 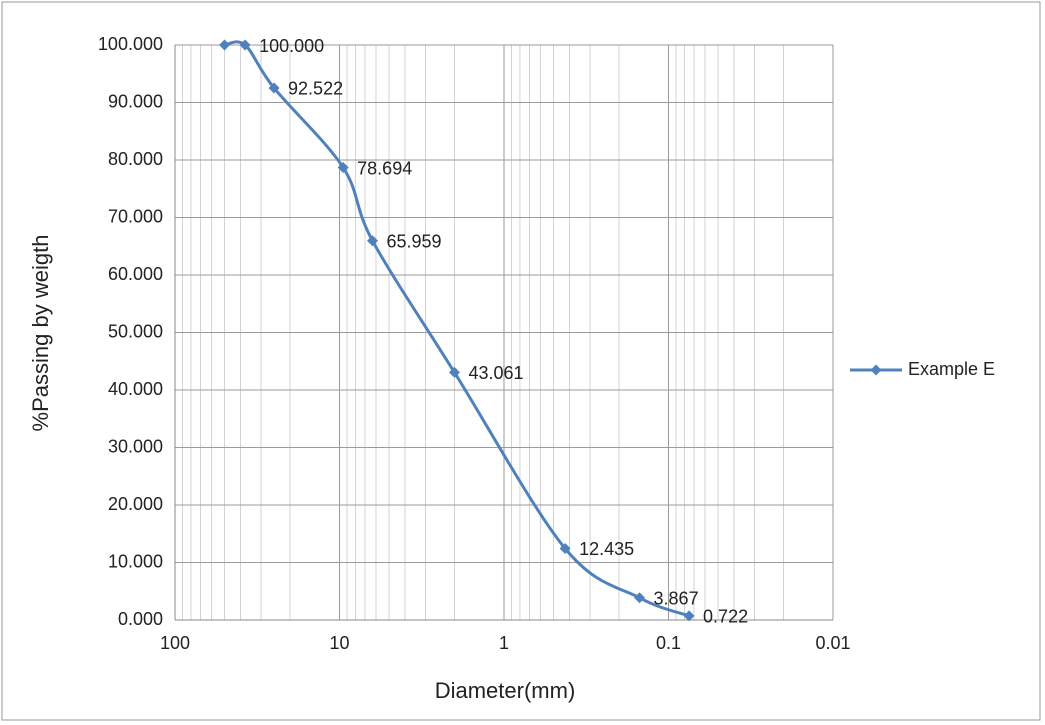 I want to click on legend-label: Example E, so click(x=951, y=369).